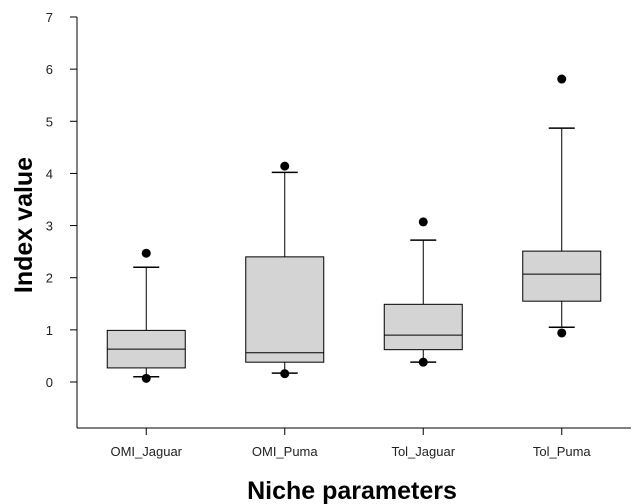 The width and height of the screenshot is (634, 504). What do you see at coordinates (285, 451) in the screenshot?
I see `x-tick-label: OMI_Puma` at bounding box center [285, 451].